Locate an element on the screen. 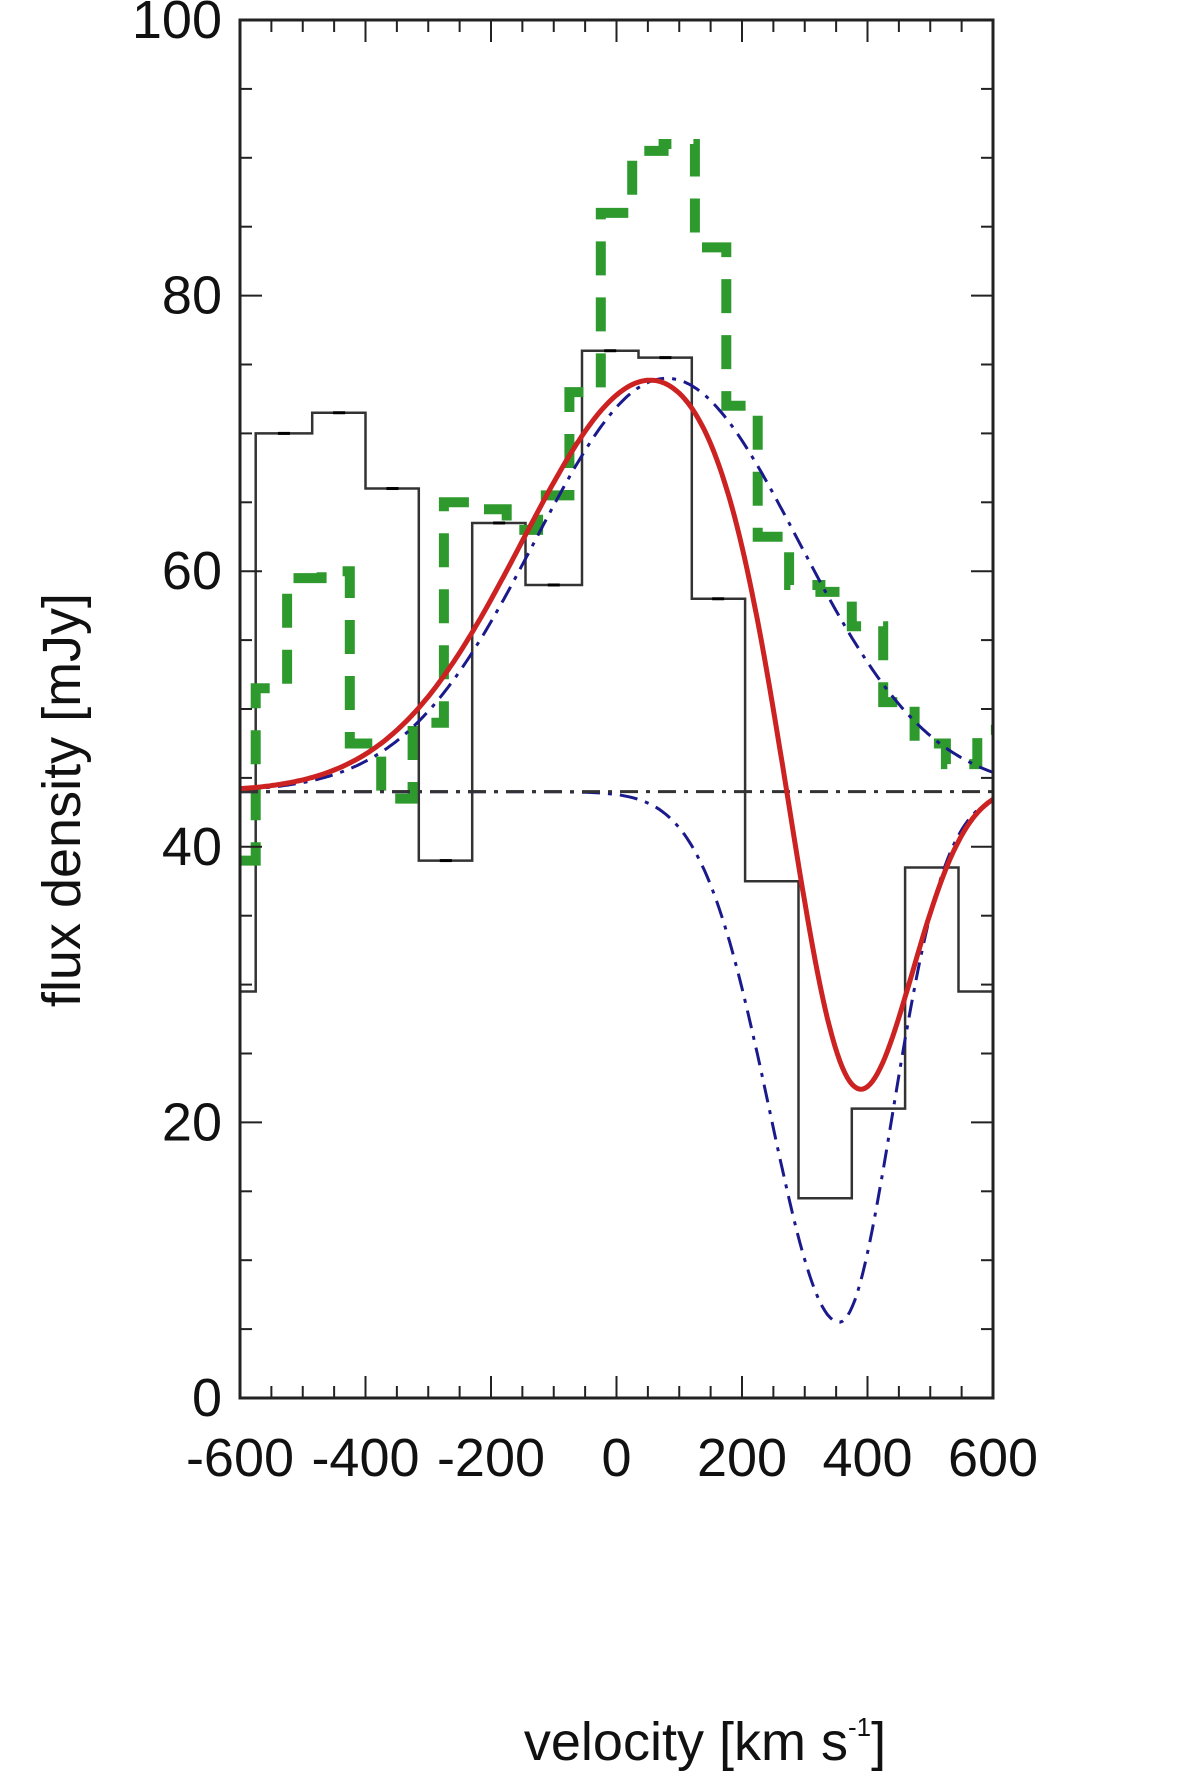 The height and width of the screenshot is (1773, 1200). x-axis-title: velocity [km s-1] is located at coordinates (705, 1742).